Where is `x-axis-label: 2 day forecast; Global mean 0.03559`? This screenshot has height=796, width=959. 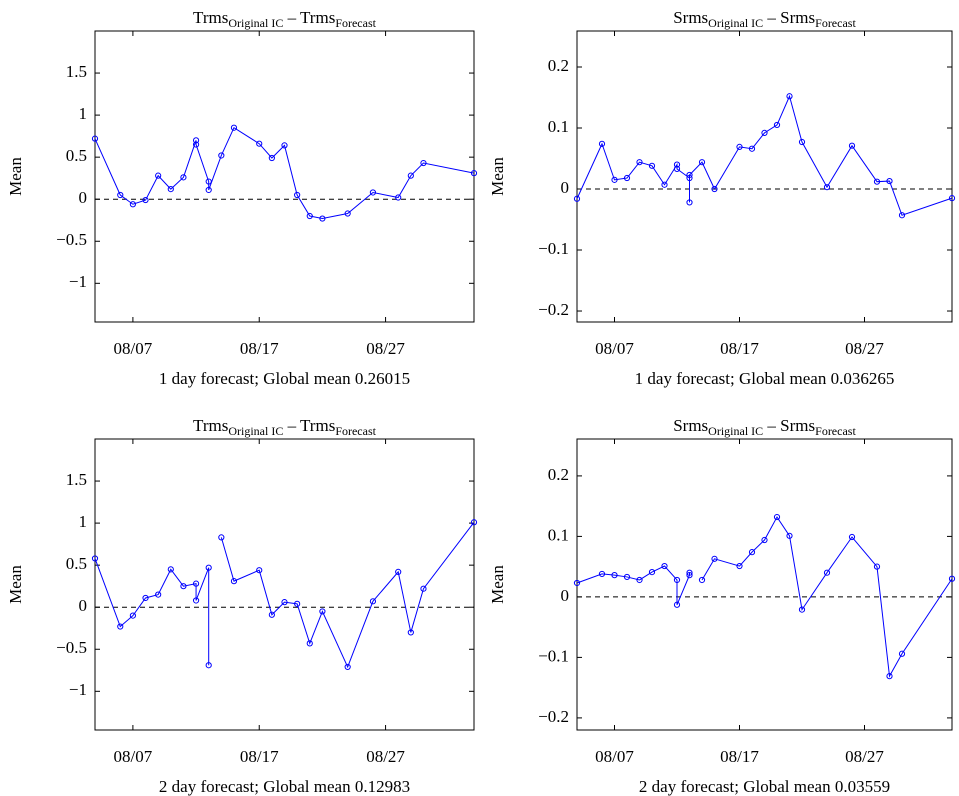
x-axis-label: 2 day forecast; Global mean 0.03559 is located at coordinates (764, 786).